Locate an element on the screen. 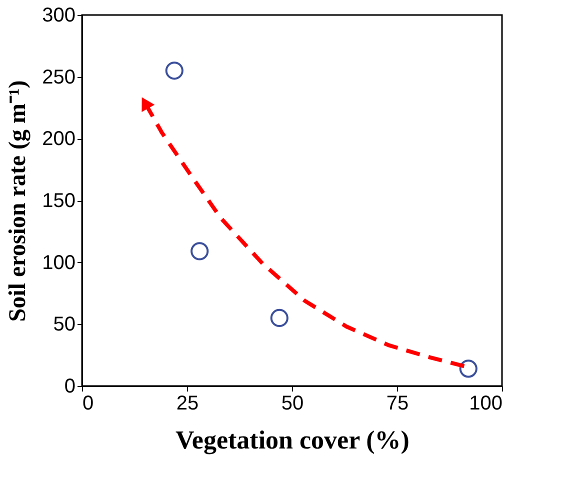 The image size is (567, 484). y-tick-label: 200 is located at coordinates (59, 139).